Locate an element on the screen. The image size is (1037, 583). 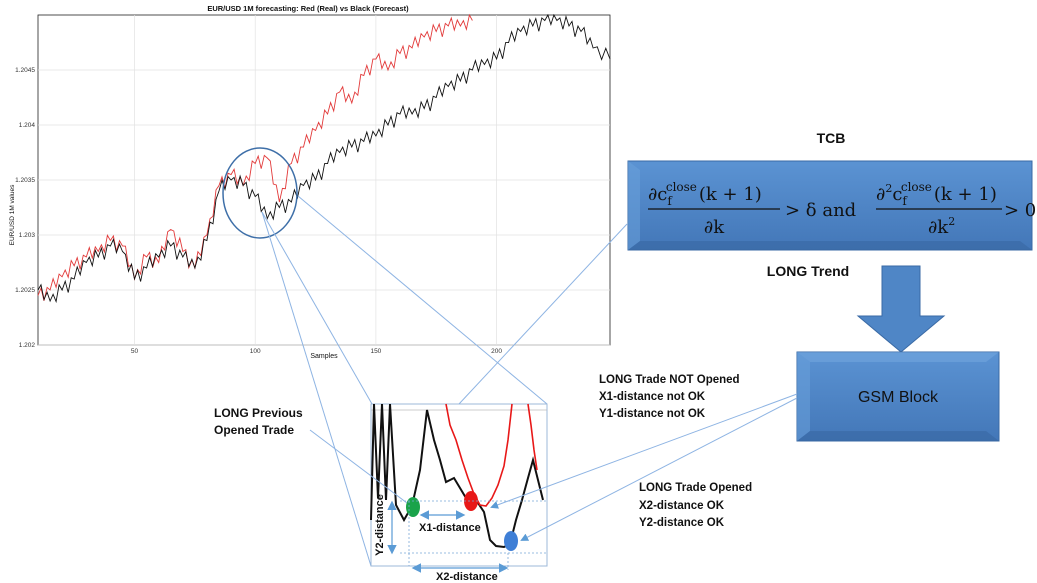
y-tick-label: 1.2045 is located at coordinates (25, 70).